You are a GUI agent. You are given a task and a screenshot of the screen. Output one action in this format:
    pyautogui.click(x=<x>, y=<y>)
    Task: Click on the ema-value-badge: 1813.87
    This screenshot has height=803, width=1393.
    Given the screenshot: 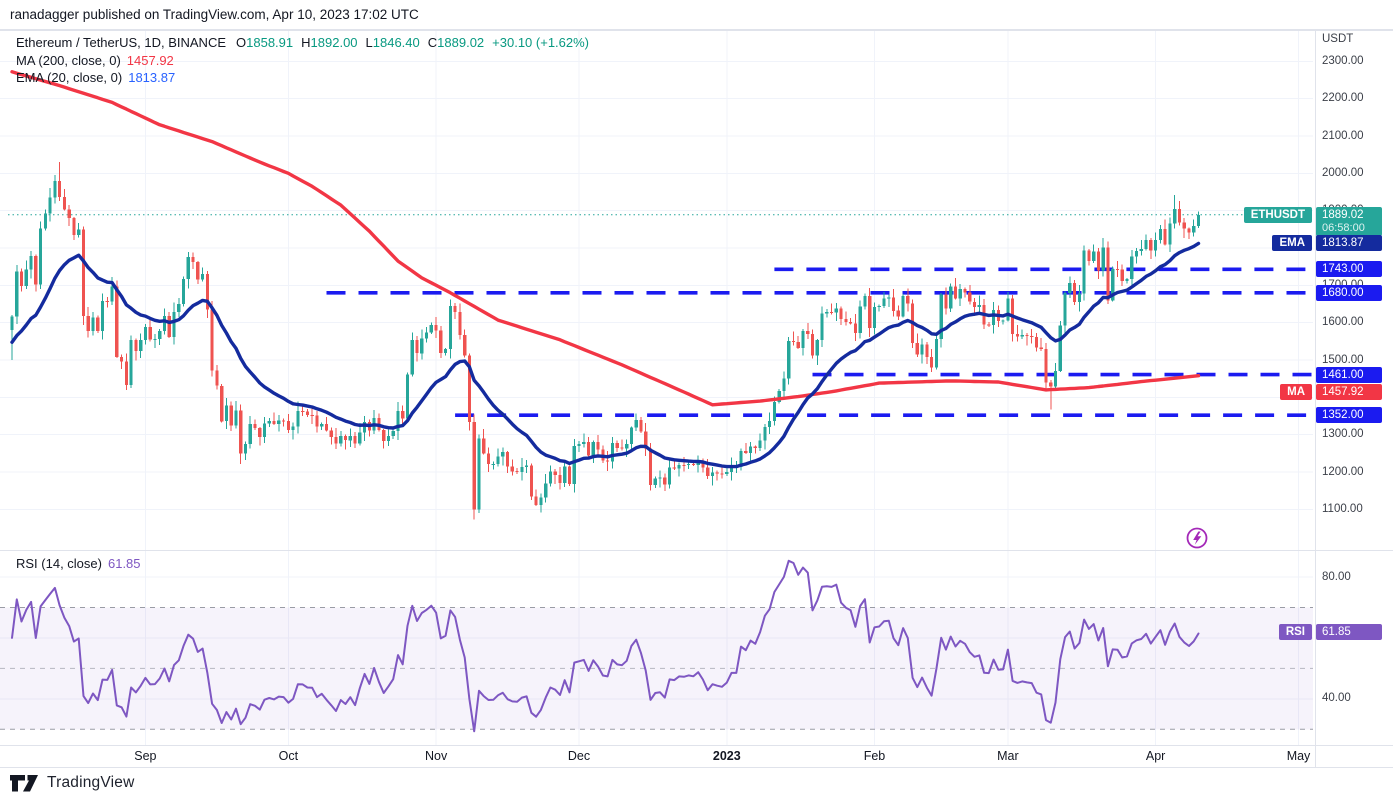 What is the action you would take?
    pyautogui.click(x=1349, y=242)
    